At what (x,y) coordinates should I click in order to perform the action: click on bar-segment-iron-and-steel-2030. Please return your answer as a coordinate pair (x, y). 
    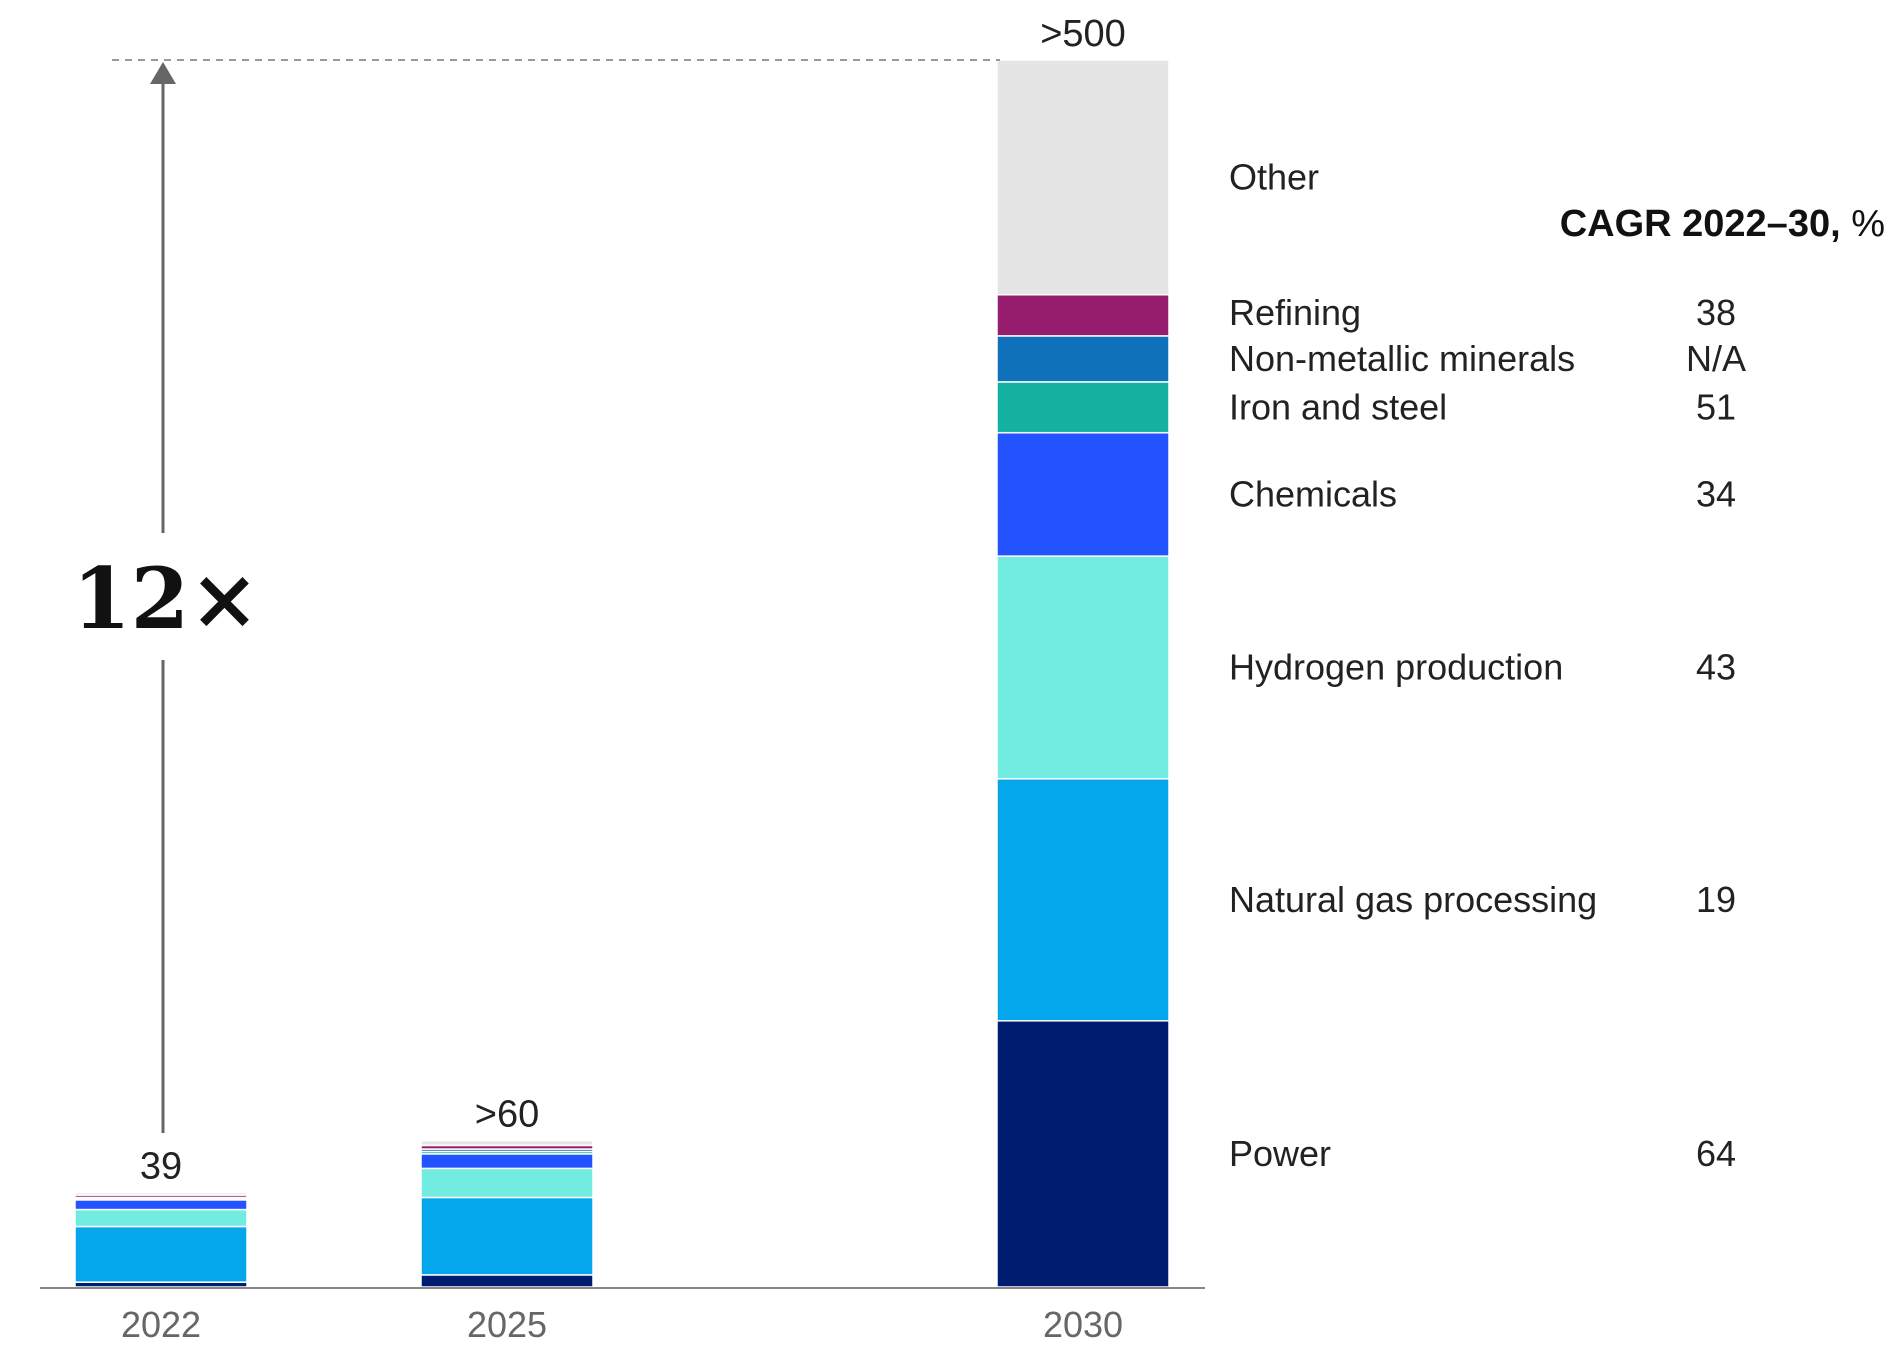
    Looking at the image, I should click on (1083, 407).